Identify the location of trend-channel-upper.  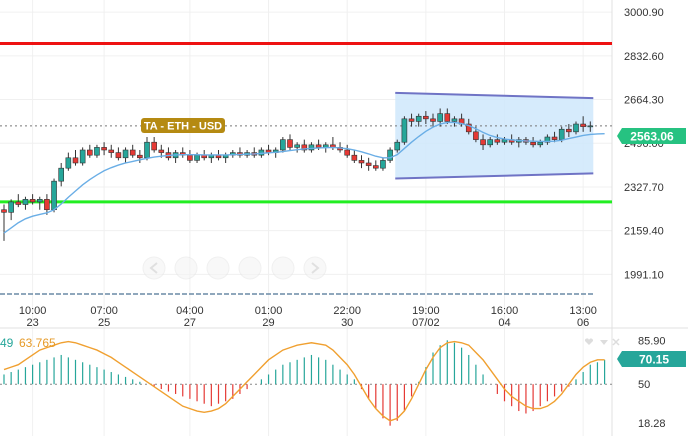
(494, 95).